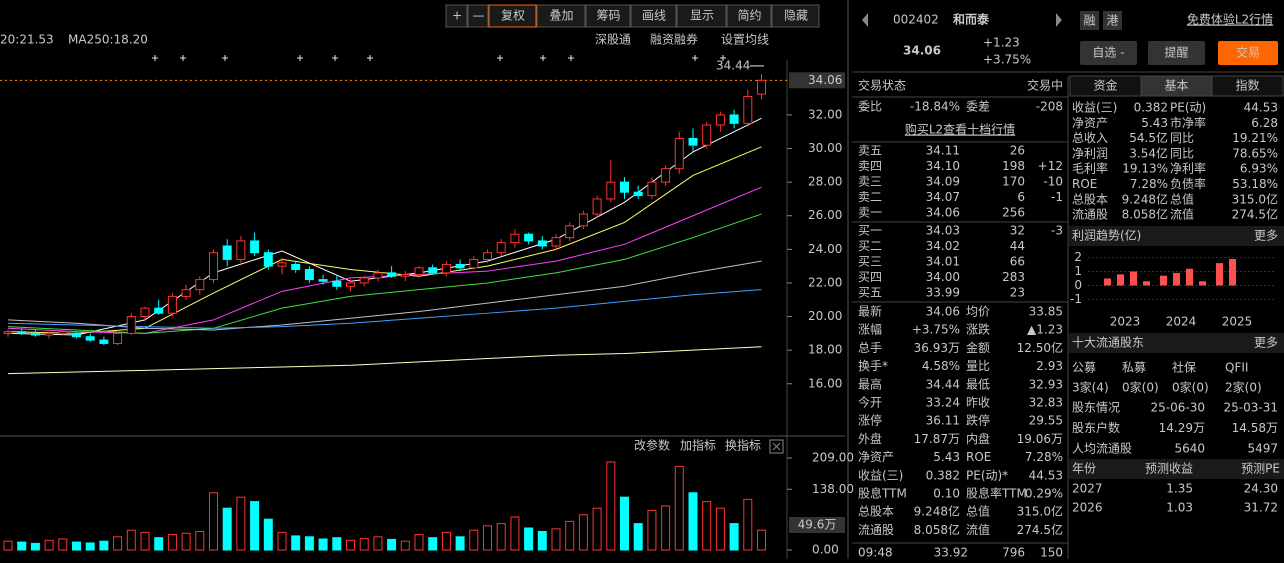  Describe the element at coordinates (1230, 19) in the screenshot. I see `l2-link: 免费体验L2行情` at that location.